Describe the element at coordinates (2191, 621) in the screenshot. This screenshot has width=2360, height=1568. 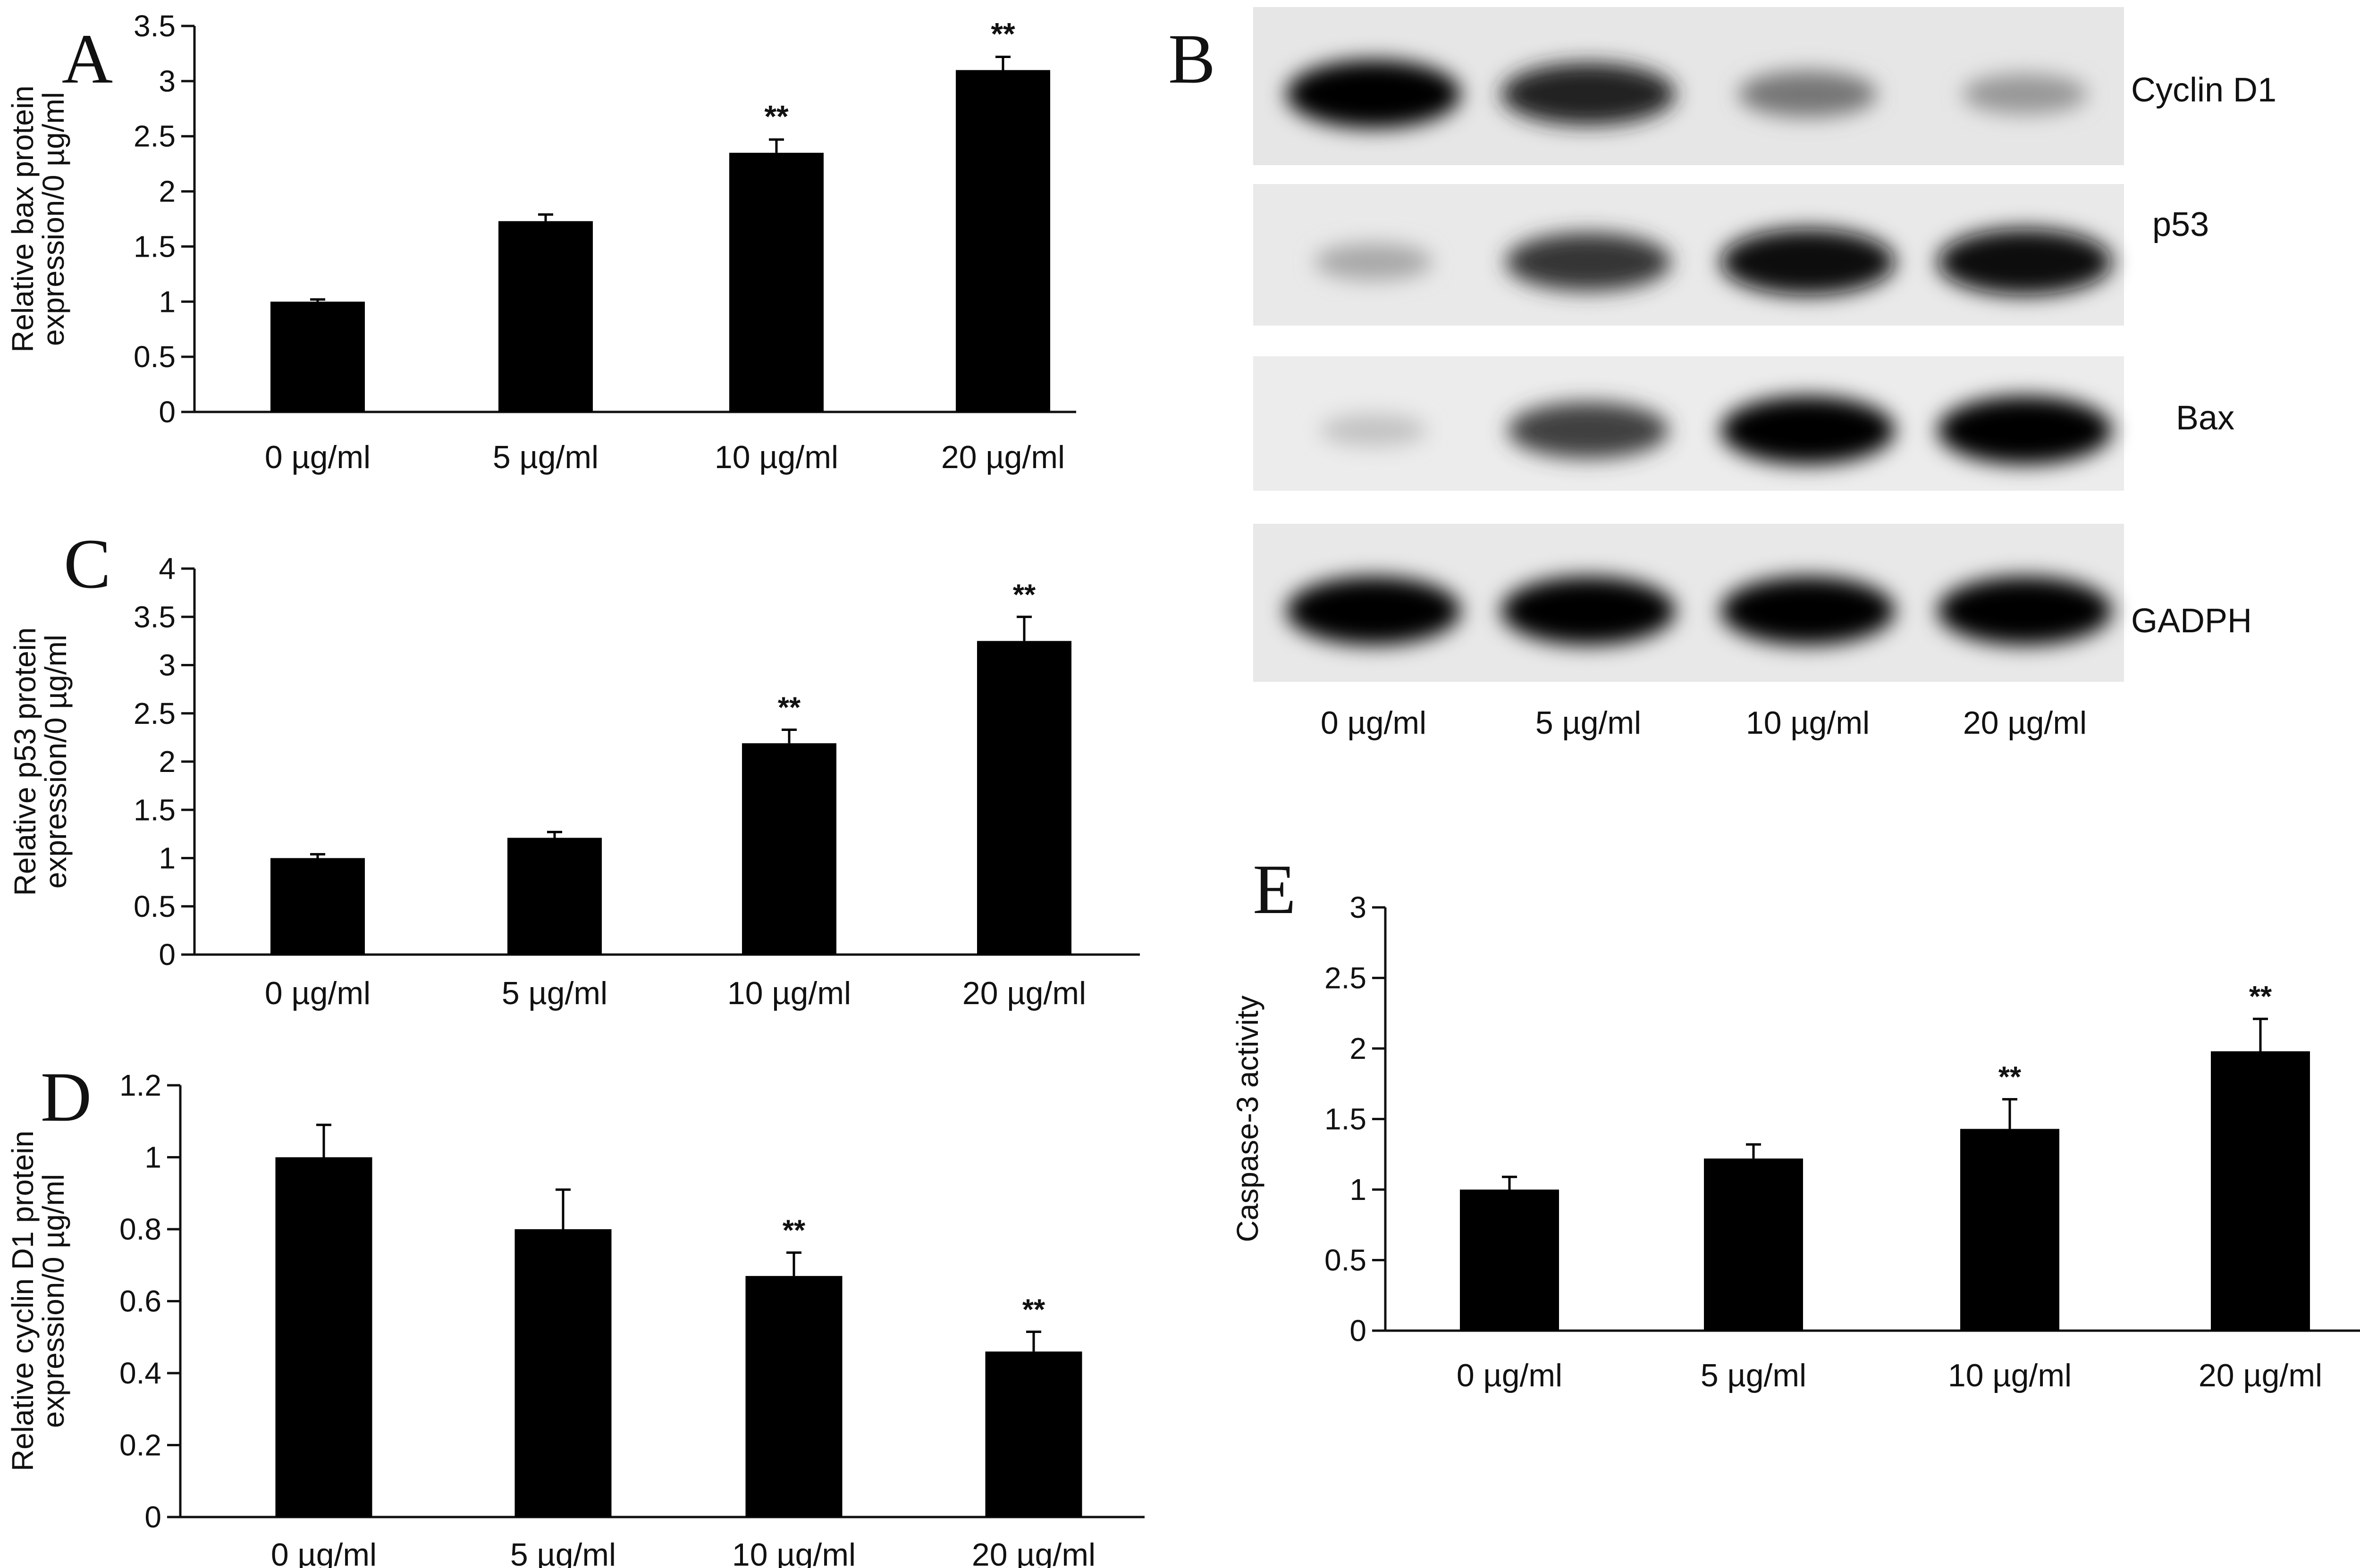
I see `blot-row-label: GADPH` at that location.